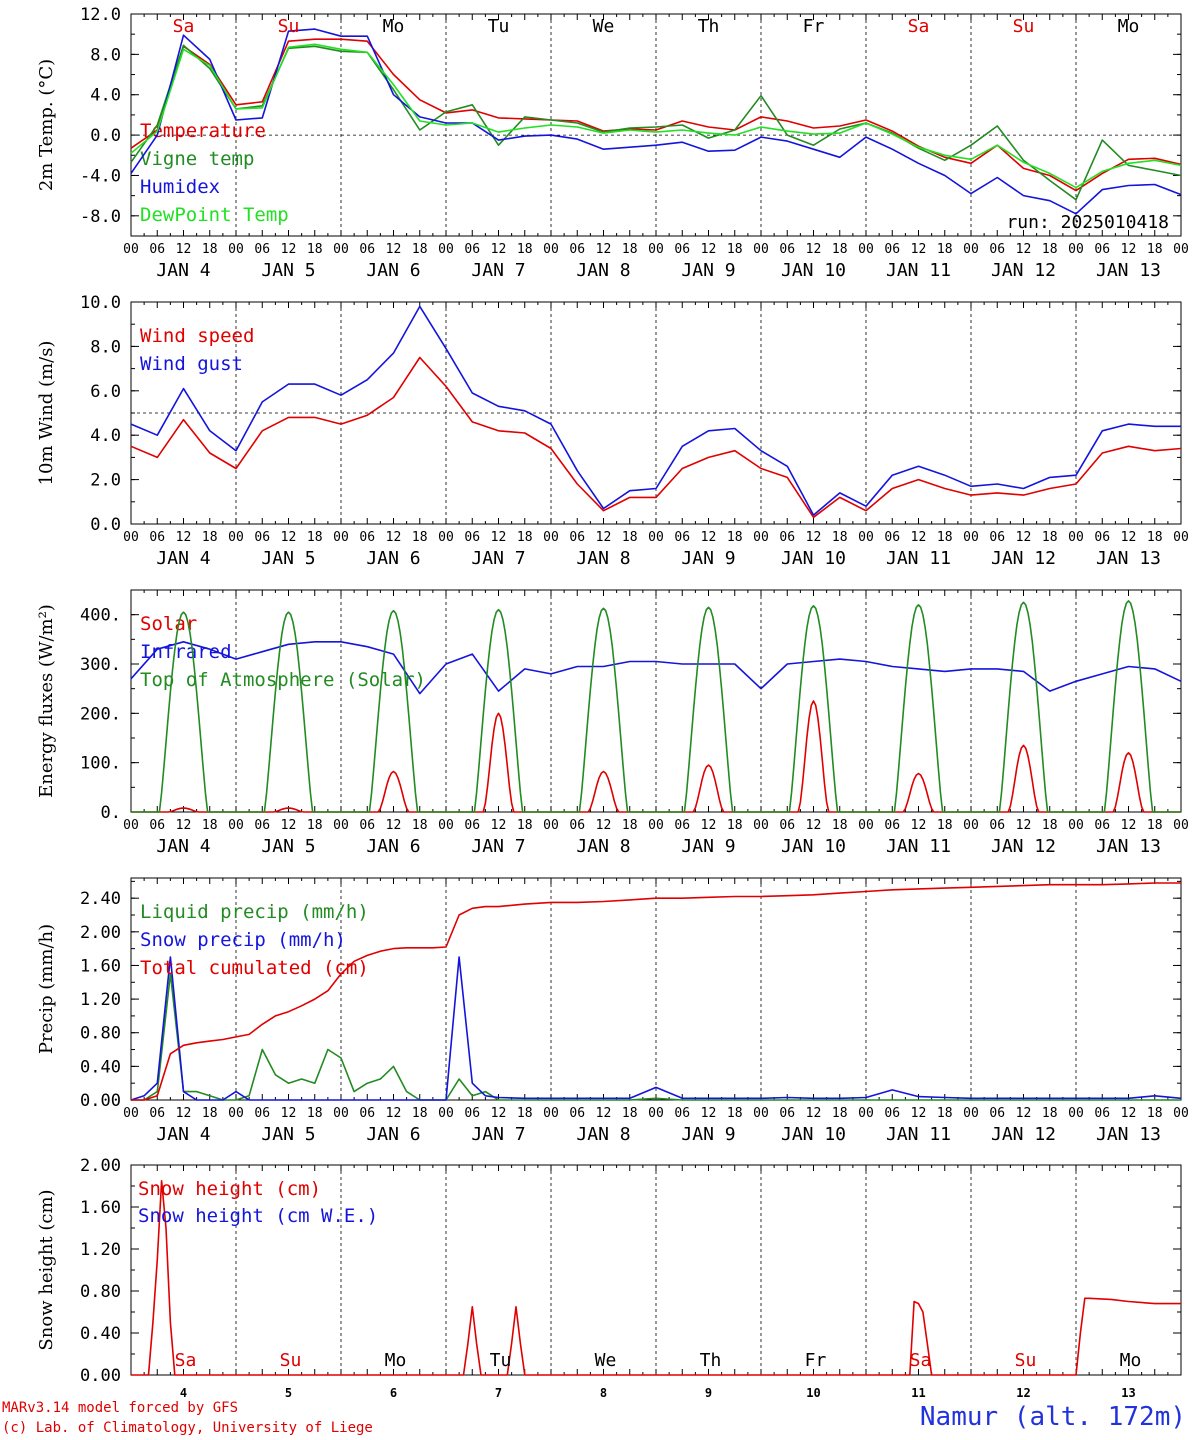 The width and height of the screenshot is (1194, 1440). What do you see at coordinates (1128, 1393) in the screenshot?
I see `day-number: 13` at bounding box center [1128, 1393].